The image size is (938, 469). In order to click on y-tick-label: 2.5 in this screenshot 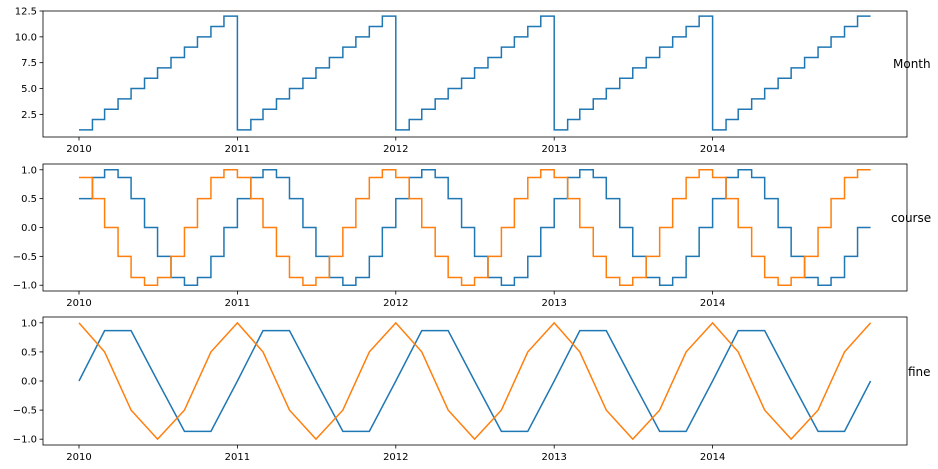, I will do `click(29, 115)`.